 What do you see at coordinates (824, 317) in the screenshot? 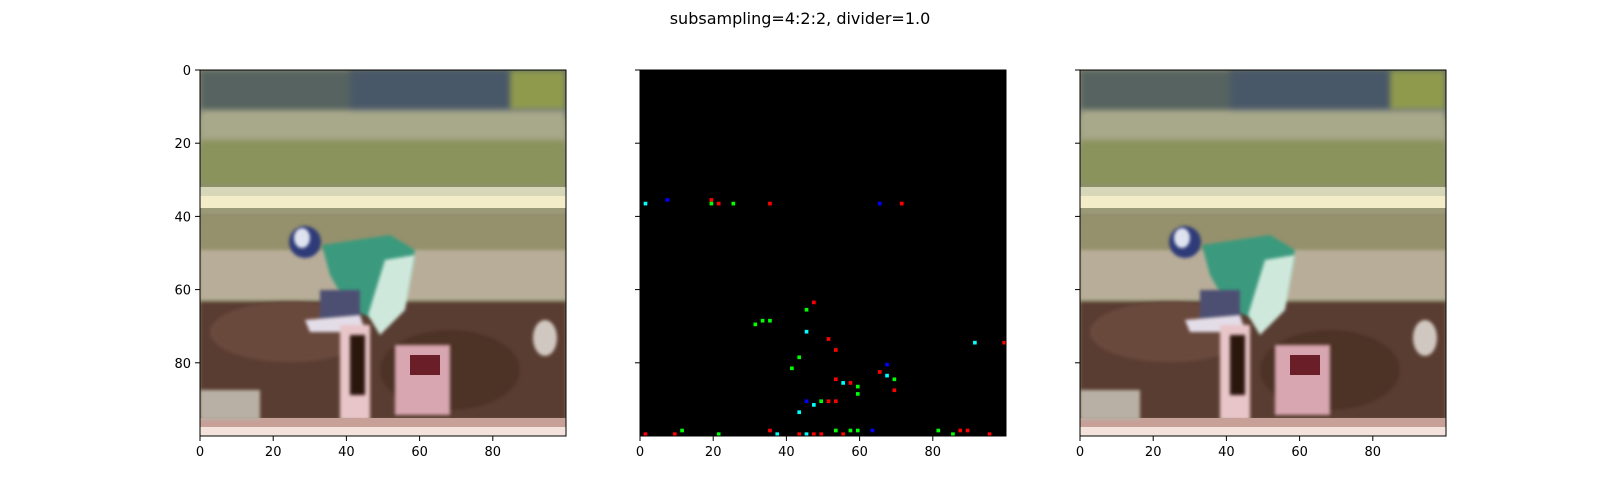
I see `difference-points` at bounding box center [824, 317].